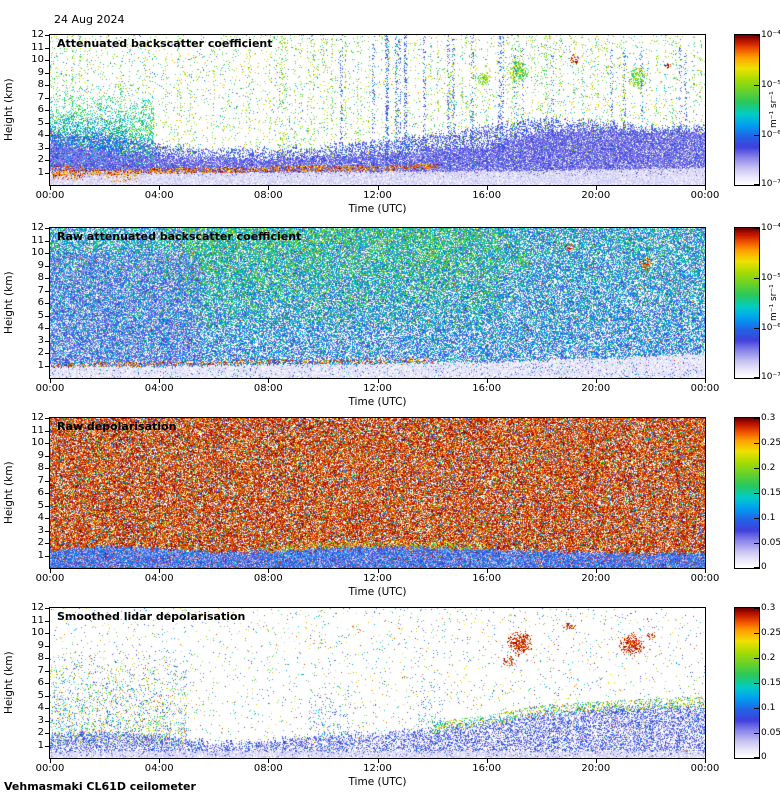  I want to click on colorbar-tick-label: 10⁻⁷, so click(770, 377).